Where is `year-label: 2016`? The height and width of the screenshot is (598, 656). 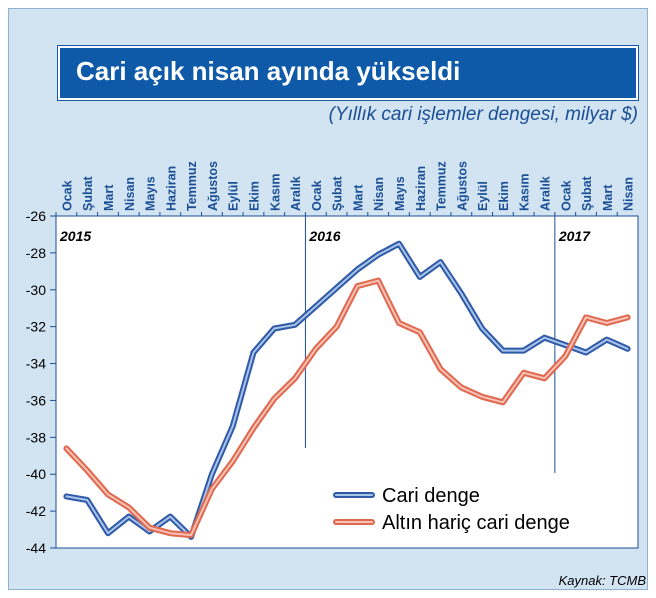 year-label: 2016 is located at coordinates (324, 236).